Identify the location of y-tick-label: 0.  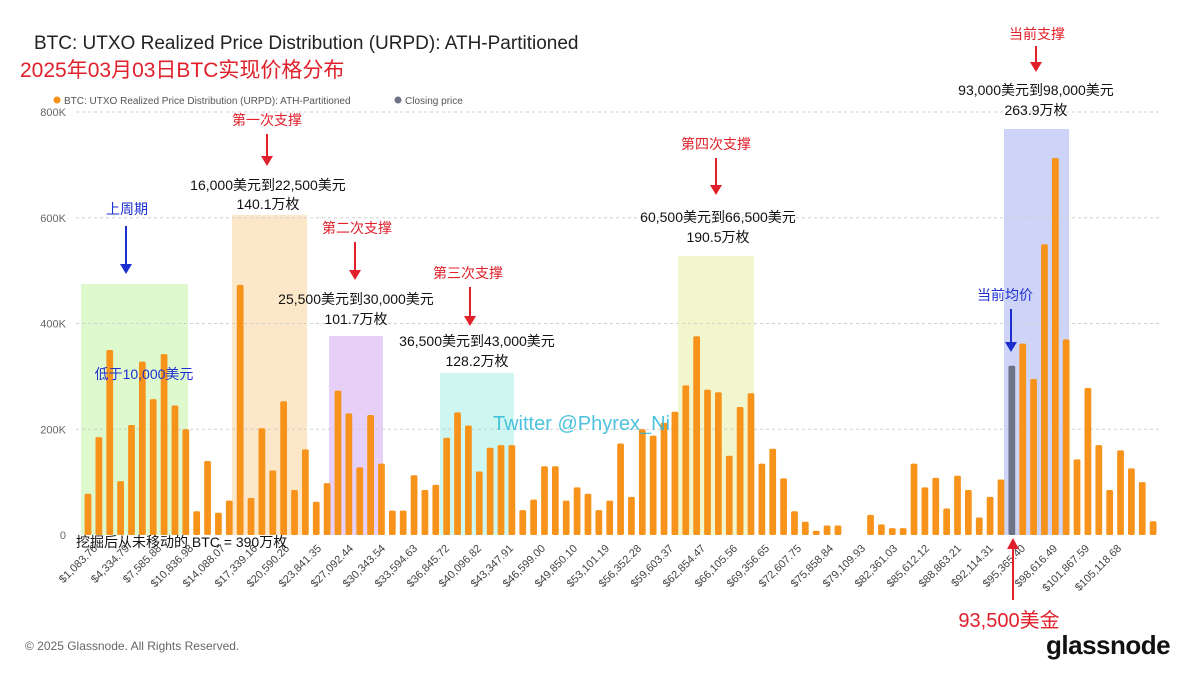
(63, 536).